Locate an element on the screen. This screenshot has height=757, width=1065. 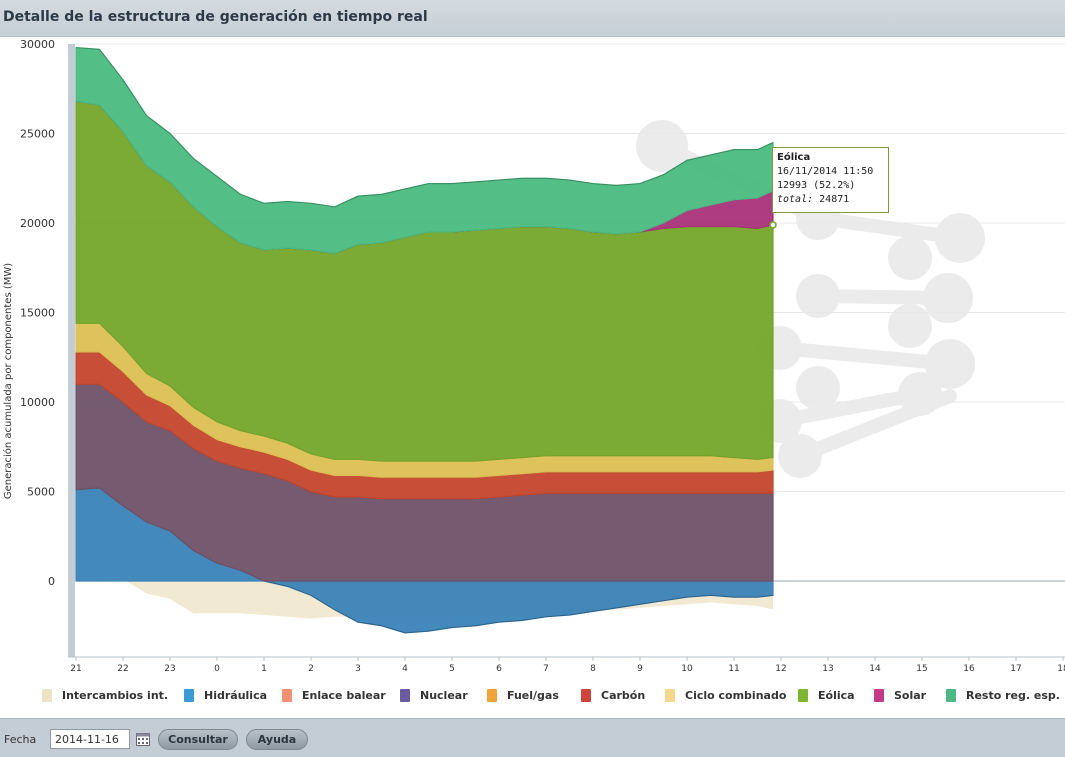
x-tick-label: 12 is located at coordinates (780, 669).